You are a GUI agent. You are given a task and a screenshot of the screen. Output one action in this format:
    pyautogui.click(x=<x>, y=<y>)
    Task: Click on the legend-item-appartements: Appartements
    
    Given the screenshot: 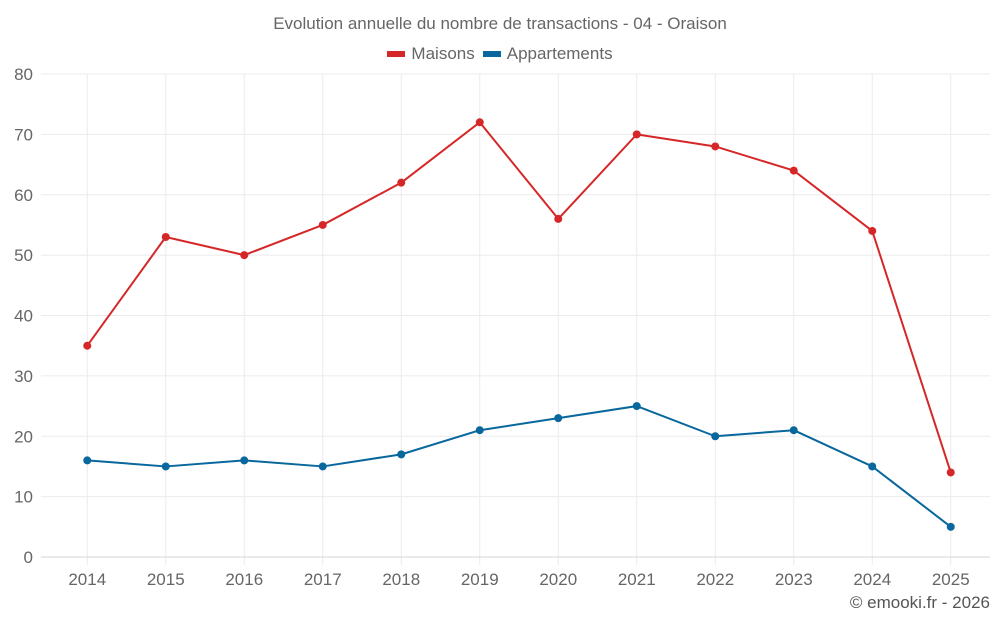 What is the action you would take?
    pyautogui.click(x=547, y=54)
    